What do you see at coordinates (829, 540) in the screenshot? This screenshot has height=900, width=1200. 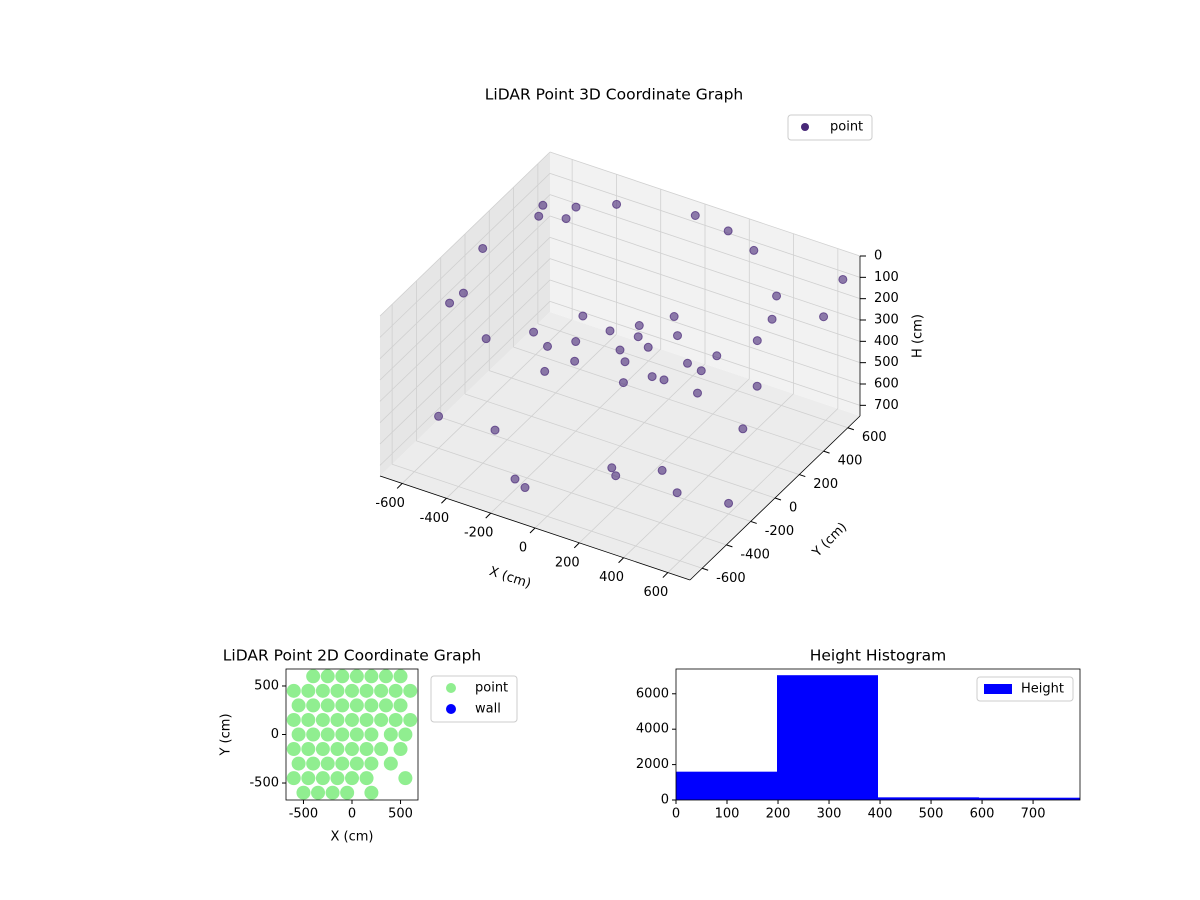 I see `y-axis-label: Y (cm)` at bounding box center [829, 540].